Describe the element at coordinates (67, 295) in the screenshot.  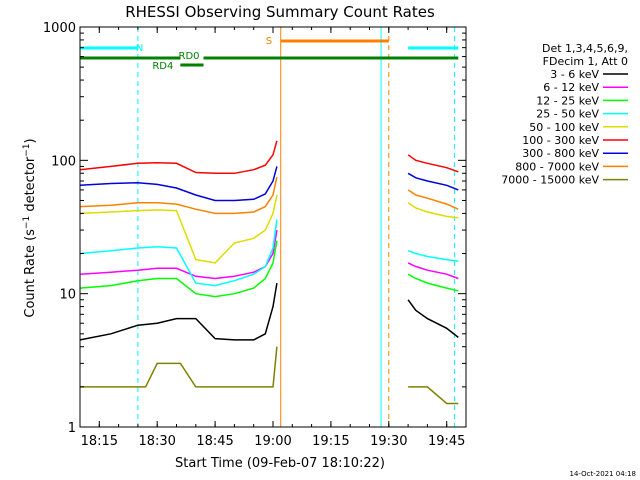
I see `y-tick-label: 10` at that location.